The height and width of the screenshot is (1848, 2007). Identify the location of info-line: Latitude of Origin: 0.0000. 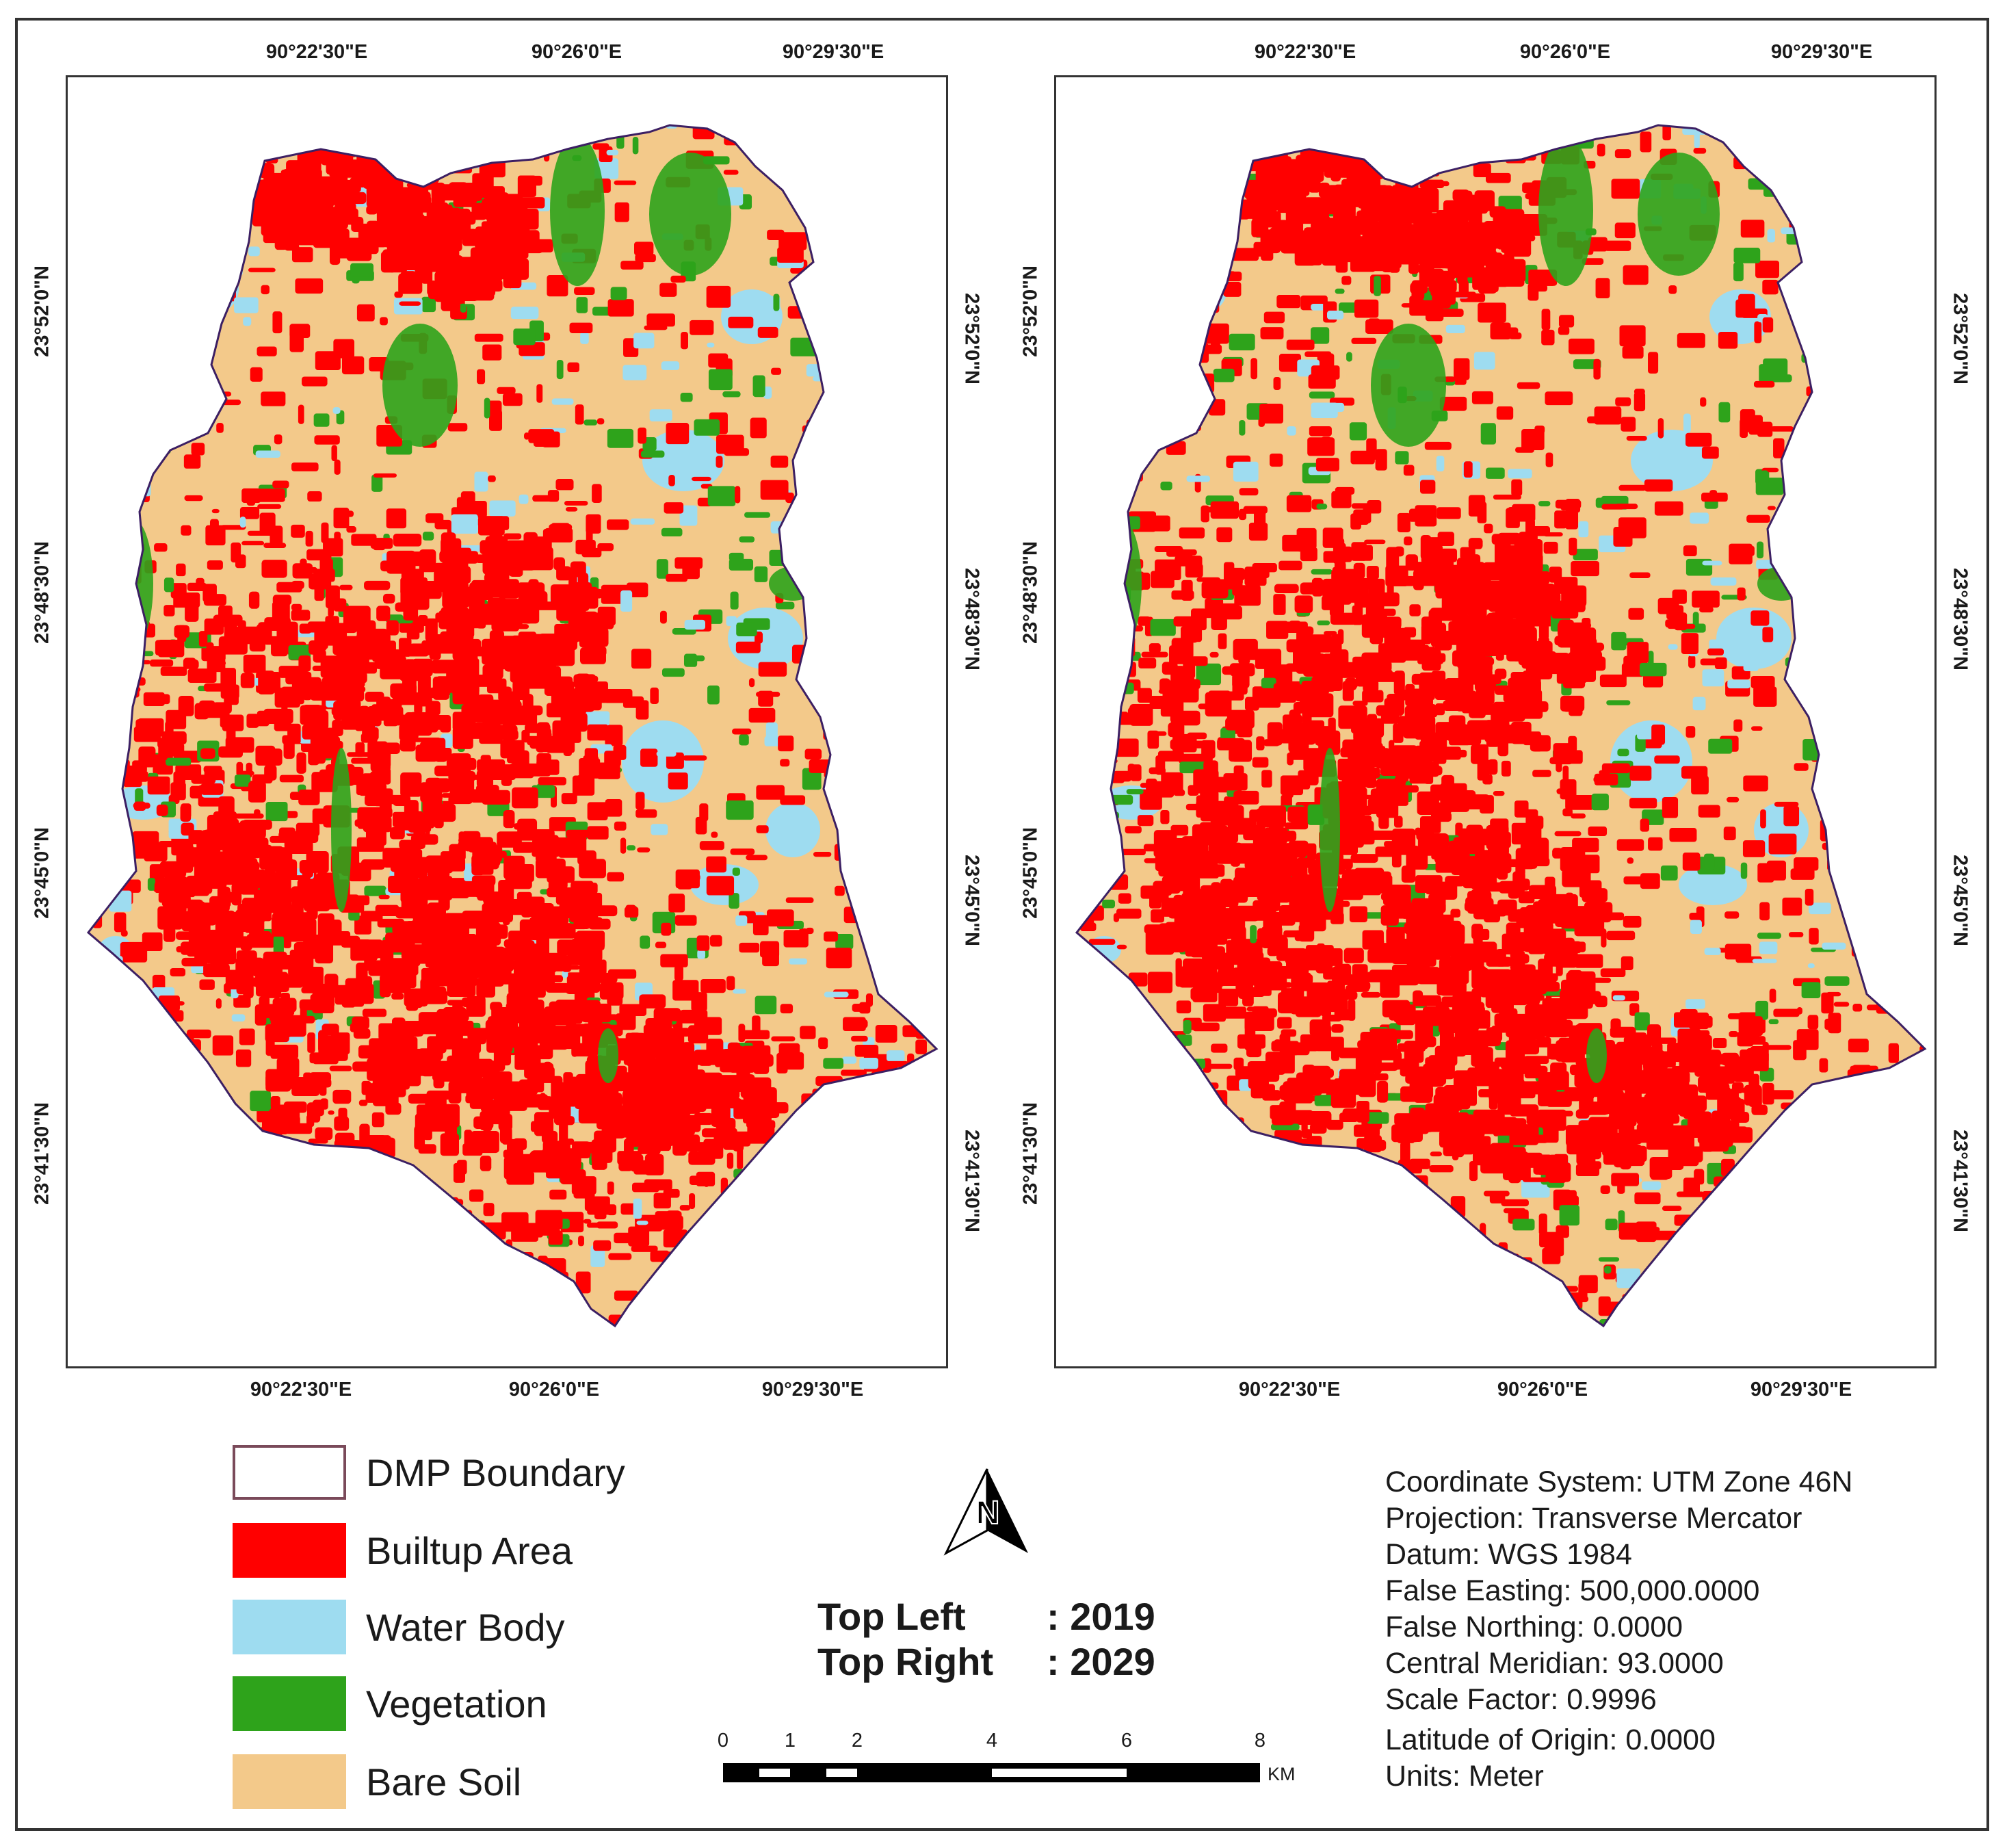
(1550, 1739).